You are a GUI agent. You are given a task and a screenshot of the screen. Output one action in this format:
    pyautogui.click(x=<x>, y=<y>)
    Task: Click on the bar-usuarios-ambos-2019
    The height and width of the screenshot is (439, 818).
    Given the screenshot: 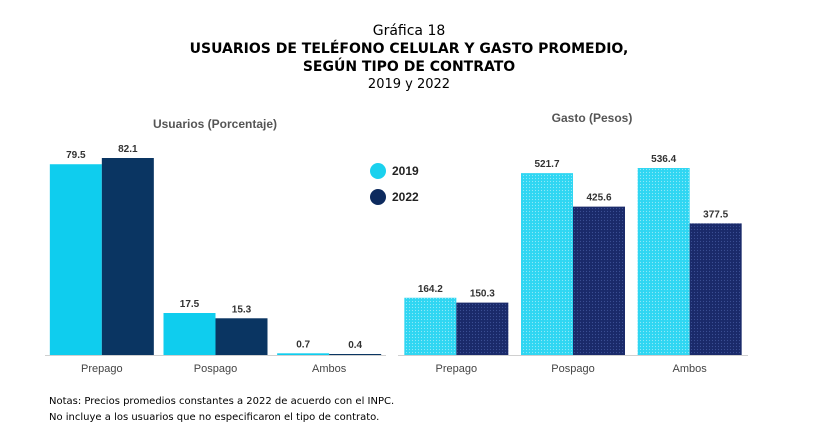 What is the action you would take?
    pyautogui.click(x=303, y=354)
    